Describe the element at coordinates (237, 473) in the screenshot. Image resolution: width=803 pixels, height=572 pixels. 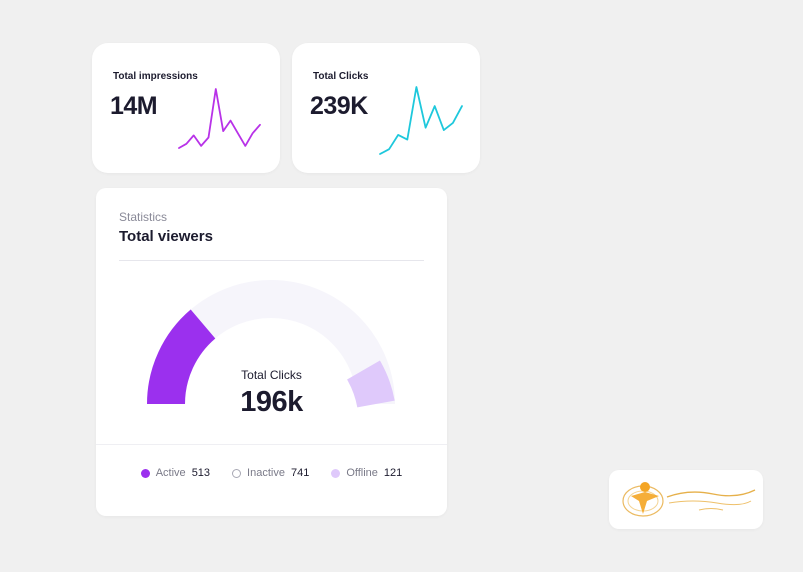
I see `legend-dot-inactive` at that location.